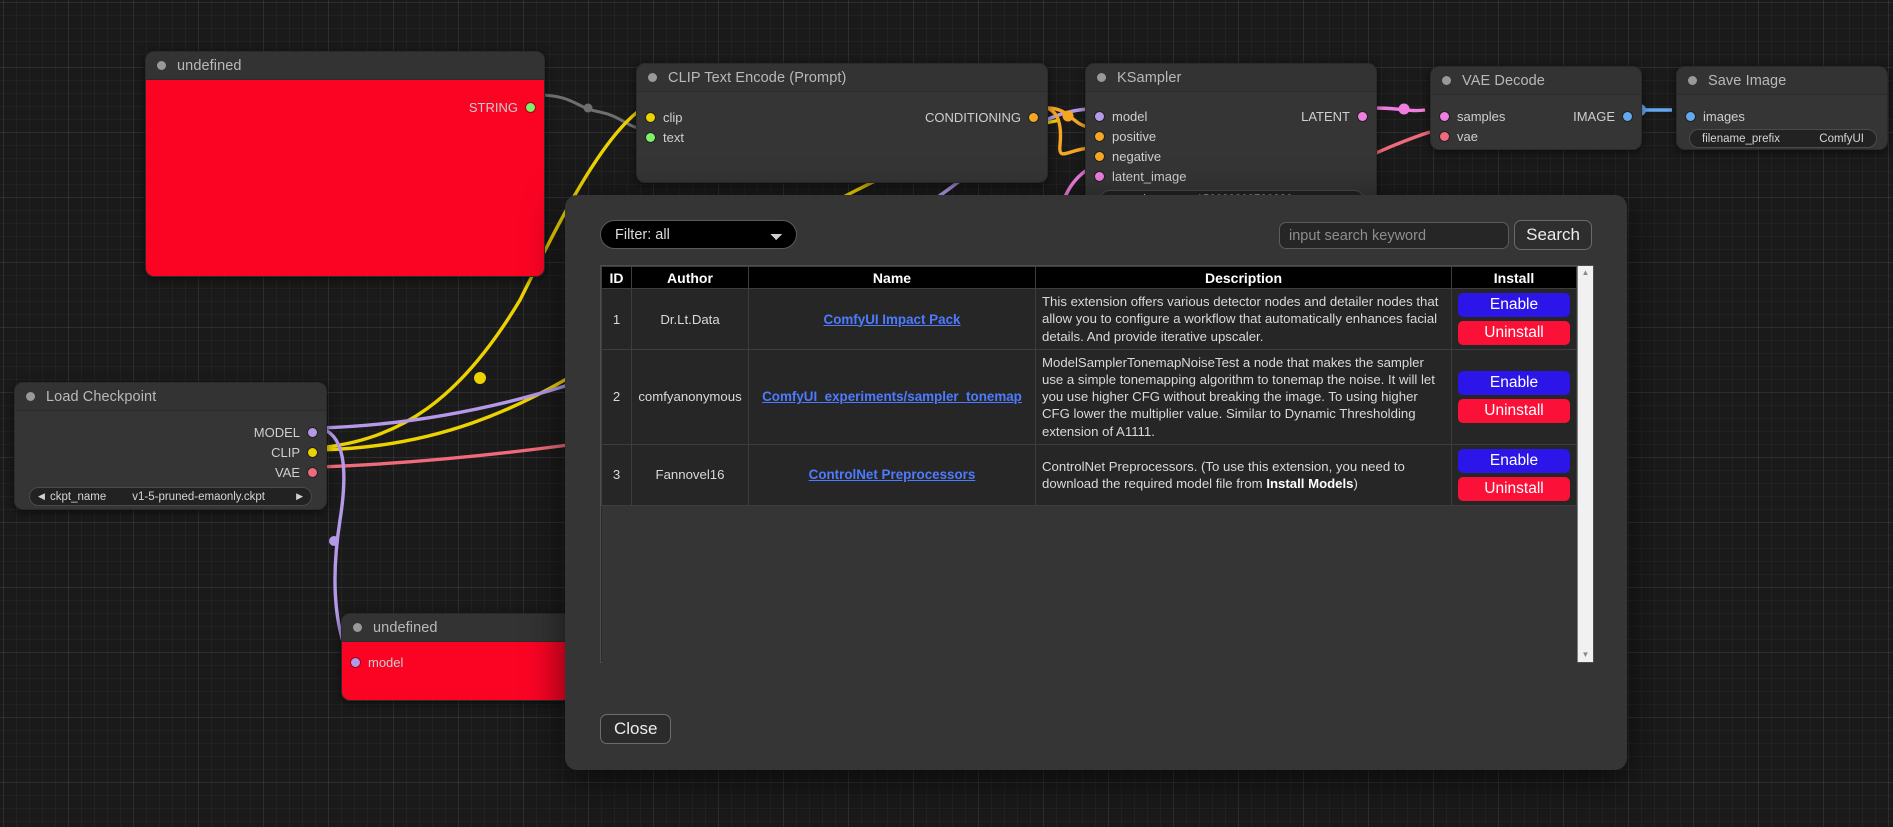  I want to click on cell-name: ComfyUI Impact Pack, so click(892, 319).